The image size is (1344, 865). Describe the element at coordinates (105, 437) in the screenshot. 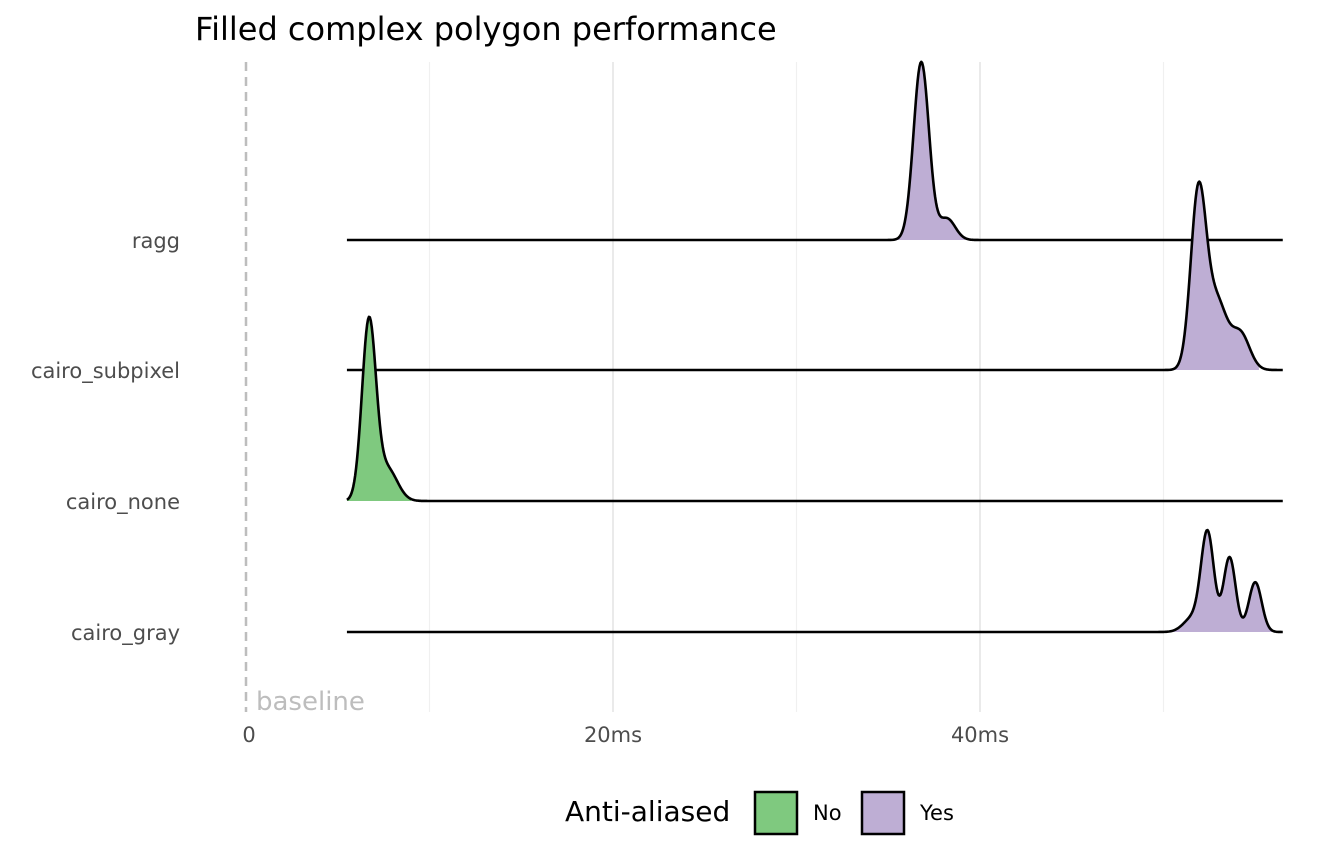

I see `y-axis-tick-labels: ragg cairo_subpixel cairo_none cairo_gray` at that location.